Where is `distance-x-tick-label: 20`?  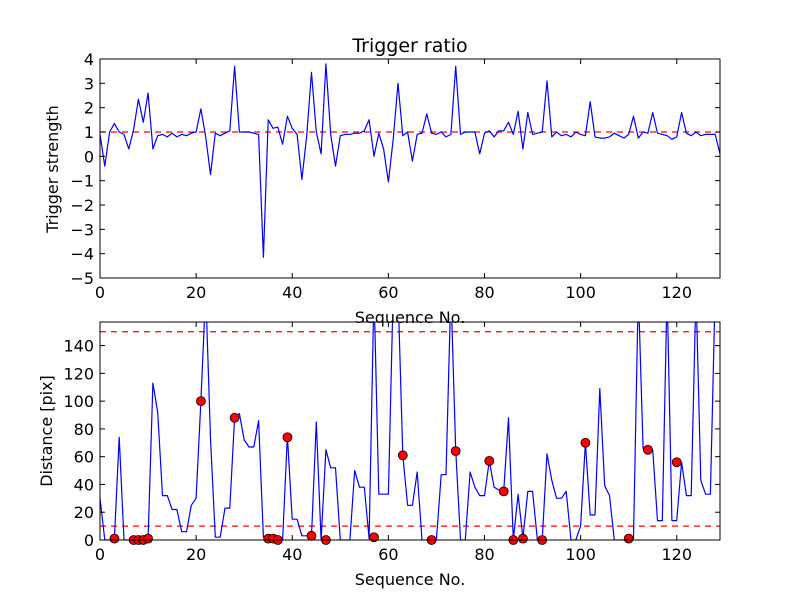 distance-x-tick-label: 20 is located at coordinates (196, 554).